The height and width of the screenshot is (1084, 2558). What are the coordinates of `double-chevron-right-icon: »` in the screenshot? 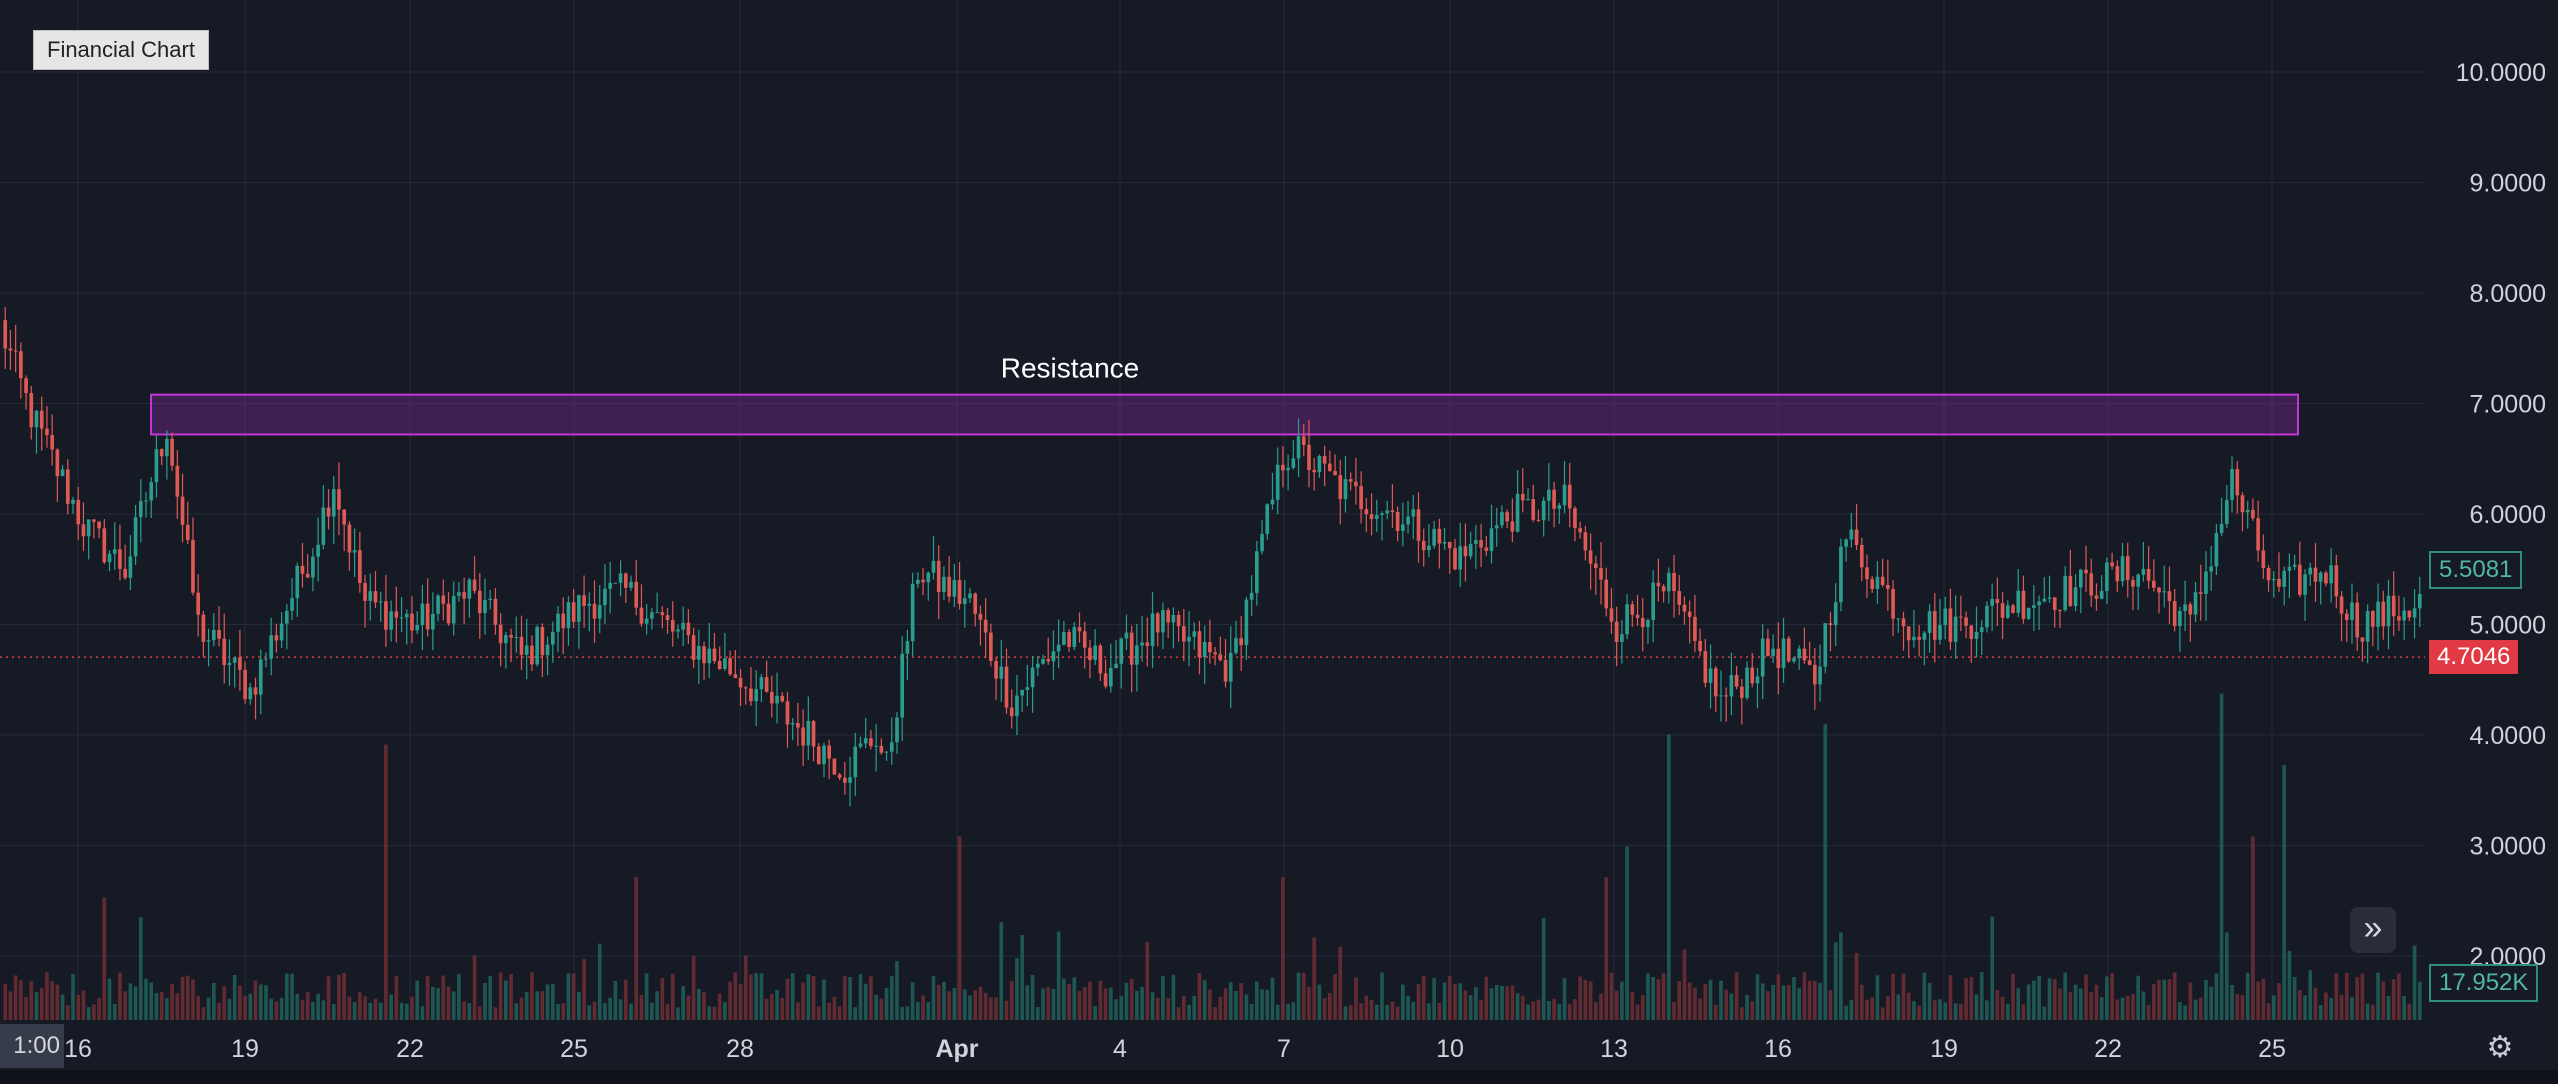 It's located at (2373, 928).